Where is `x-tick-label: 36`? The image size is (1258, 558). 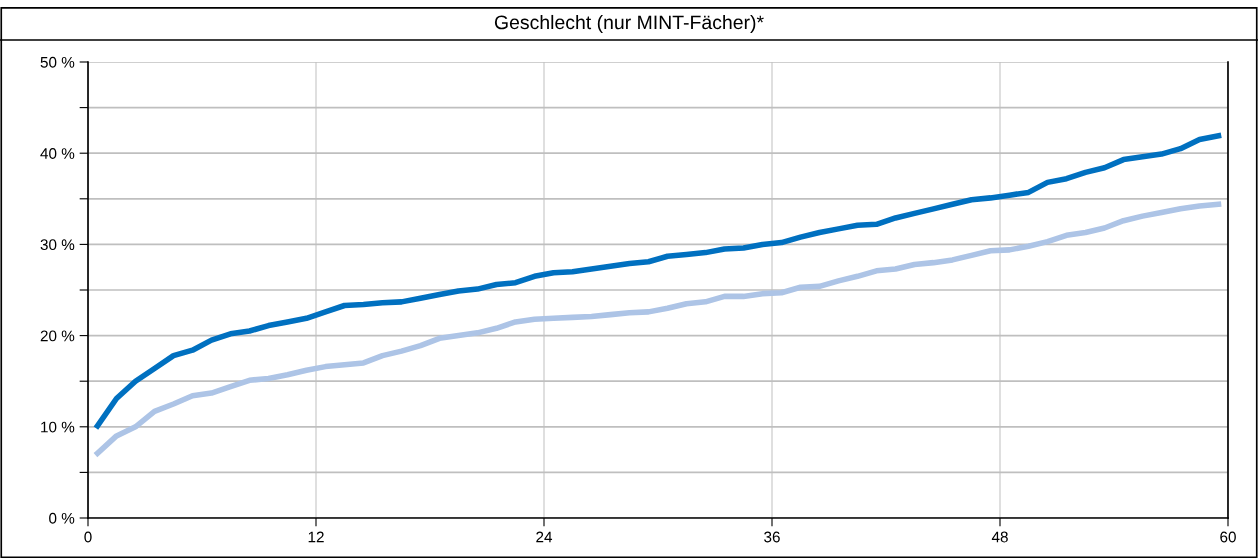
x-tick-label: 36 is located at coordinates (772, 537).